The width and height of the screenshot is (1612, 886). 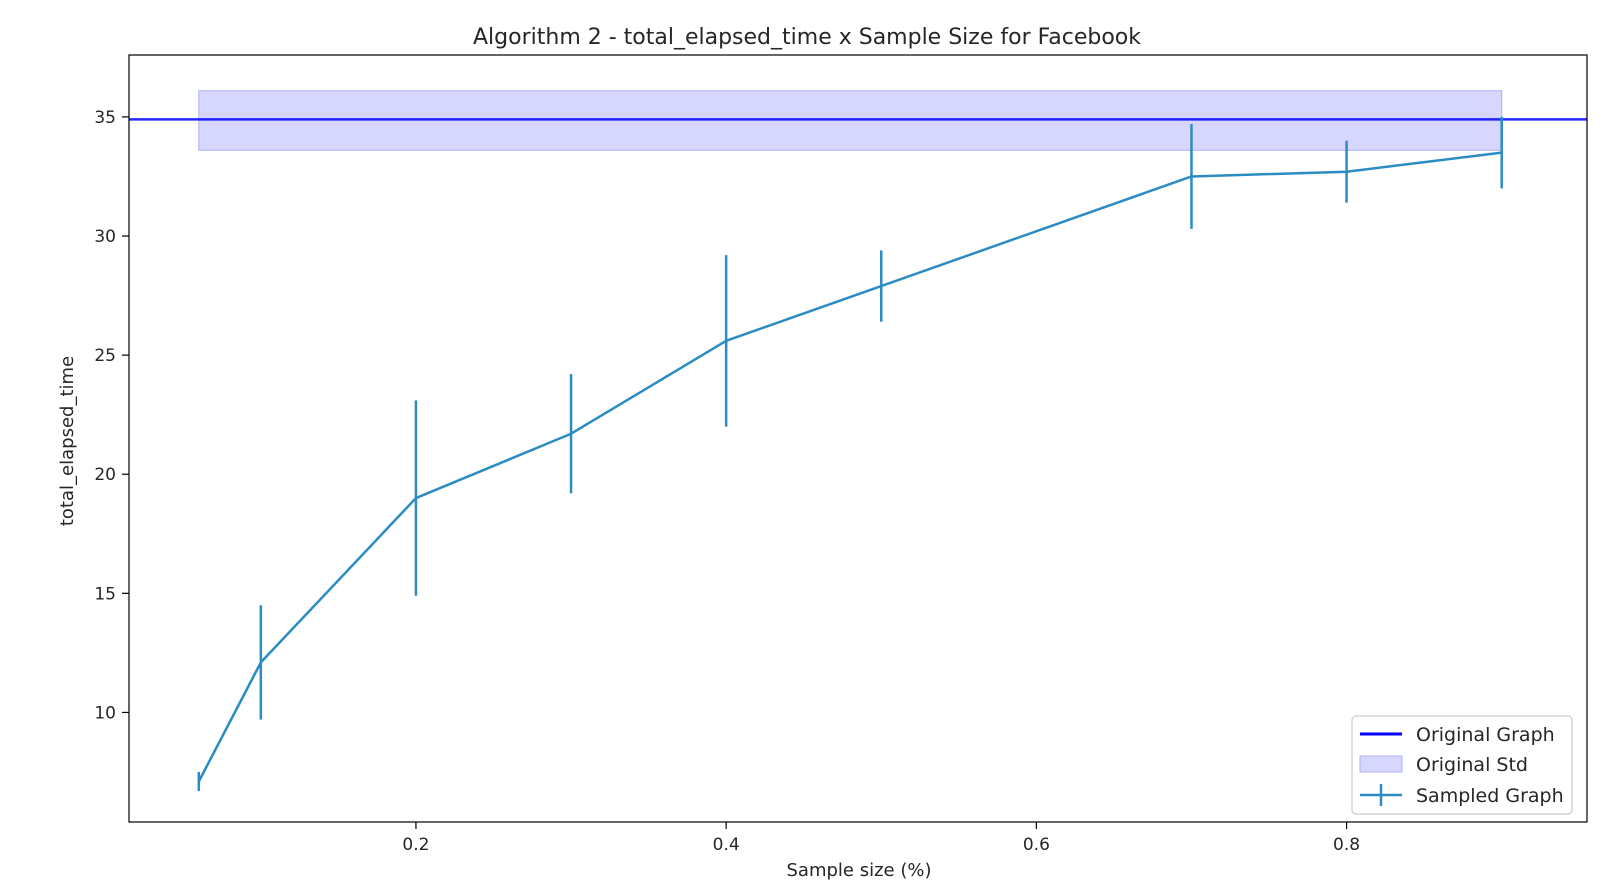 What do you see at coordinates (67, 441) in the screenshot?
I see `y-axis-label: total_elapsed_time` at bounding box center [67, 441].